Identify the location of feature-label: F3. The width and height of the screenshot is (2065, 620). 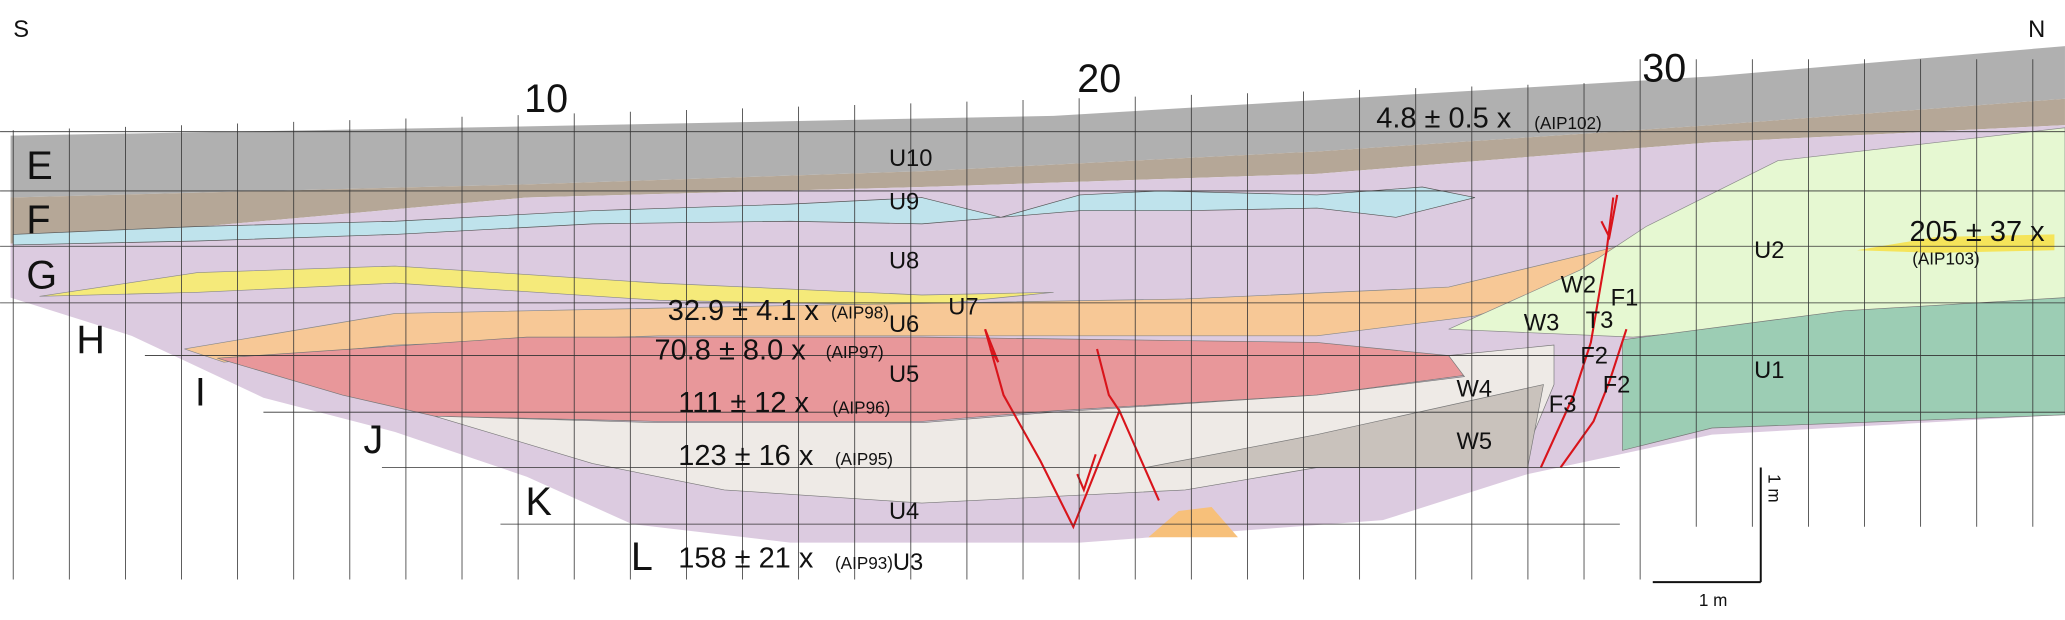
(1563, 405).